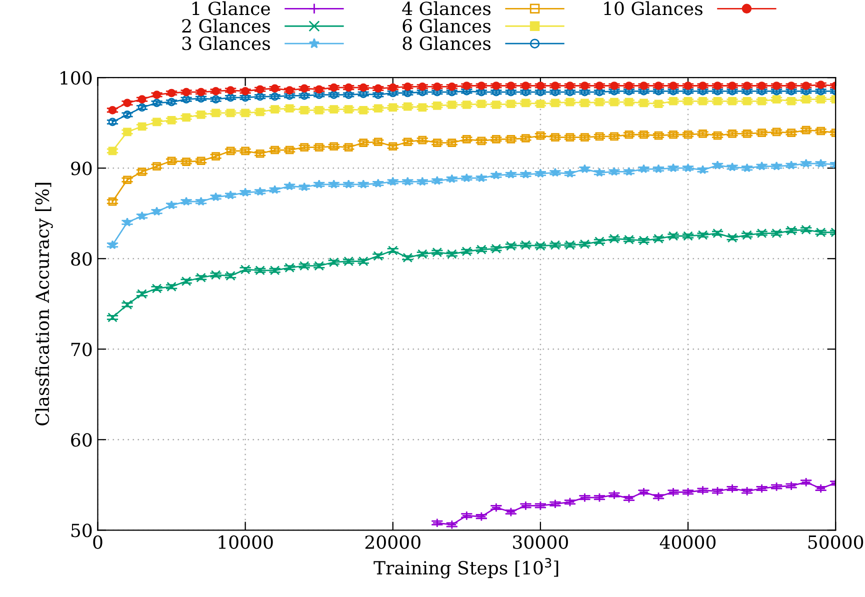  I want to click on y-tick-label: 90, so click(81, 169).